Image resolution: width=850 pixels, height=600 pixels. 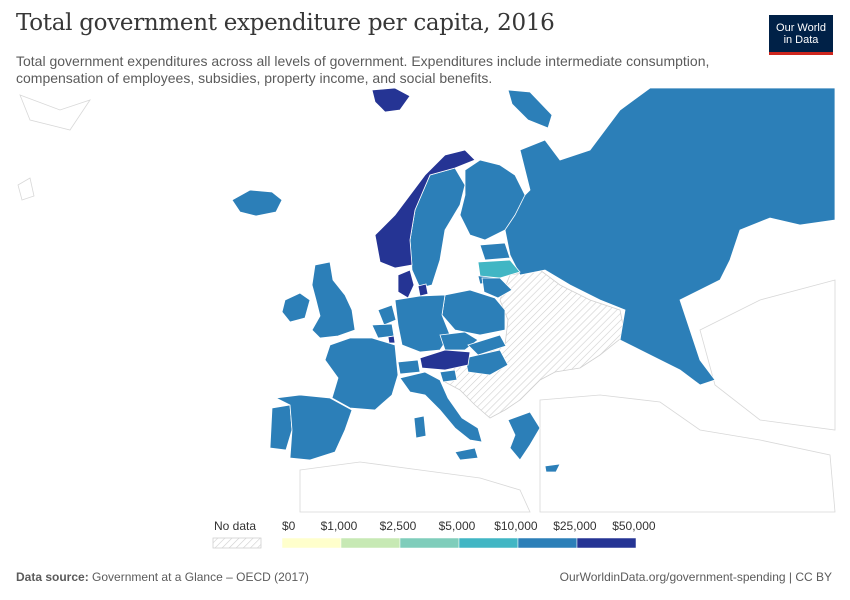 What do you see at coordinates (516, 526) in the screenshot?
I see `legend-tick-label: $10,000` at bounding box center [516, 526].